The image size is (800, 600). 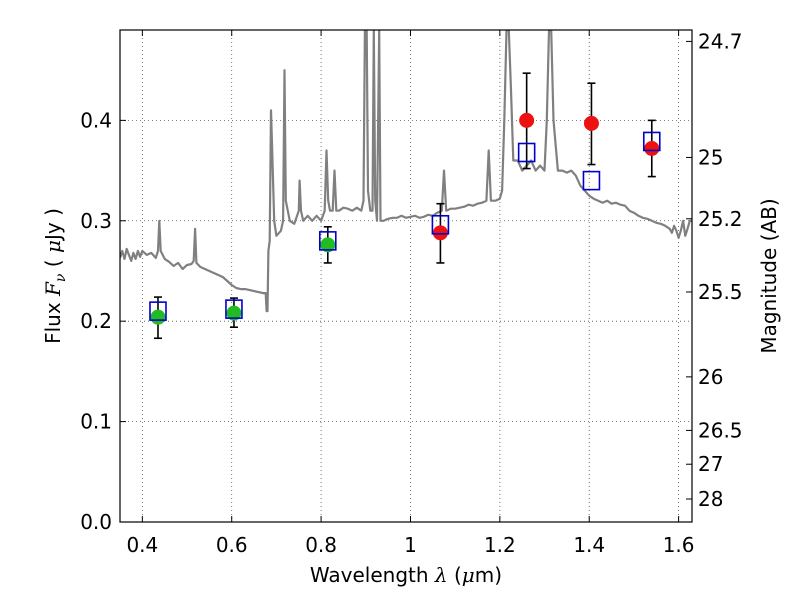 What do you see at coordinates (710, 157) in the screenshot?
I see `y2-tick-label: 25` at bounding box center [710, 157].